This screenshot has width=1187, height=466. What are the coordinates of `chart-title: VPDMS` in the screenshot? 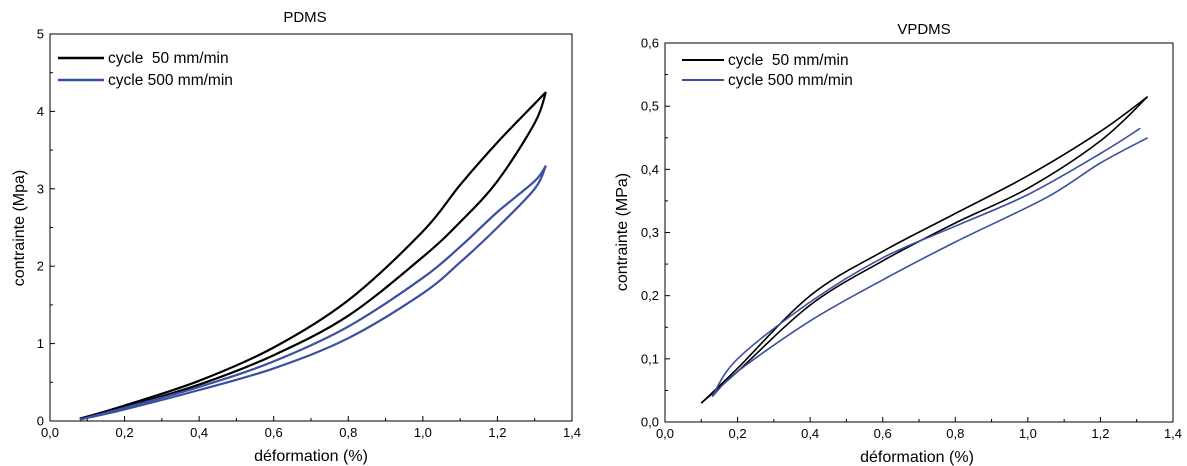 It's located at (923, 29).